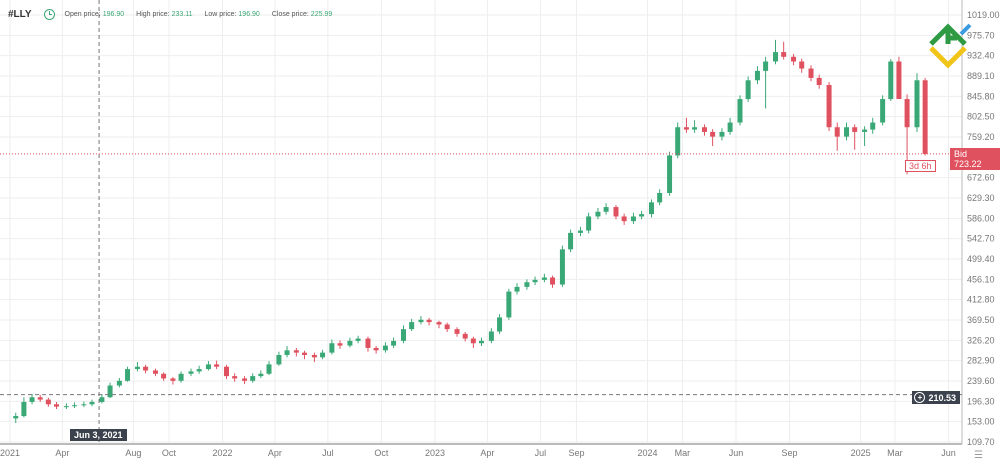 The width and height of the screenshot is (1000, 462). I want to click on price-tick-label: 499.40, so click(981, 259).